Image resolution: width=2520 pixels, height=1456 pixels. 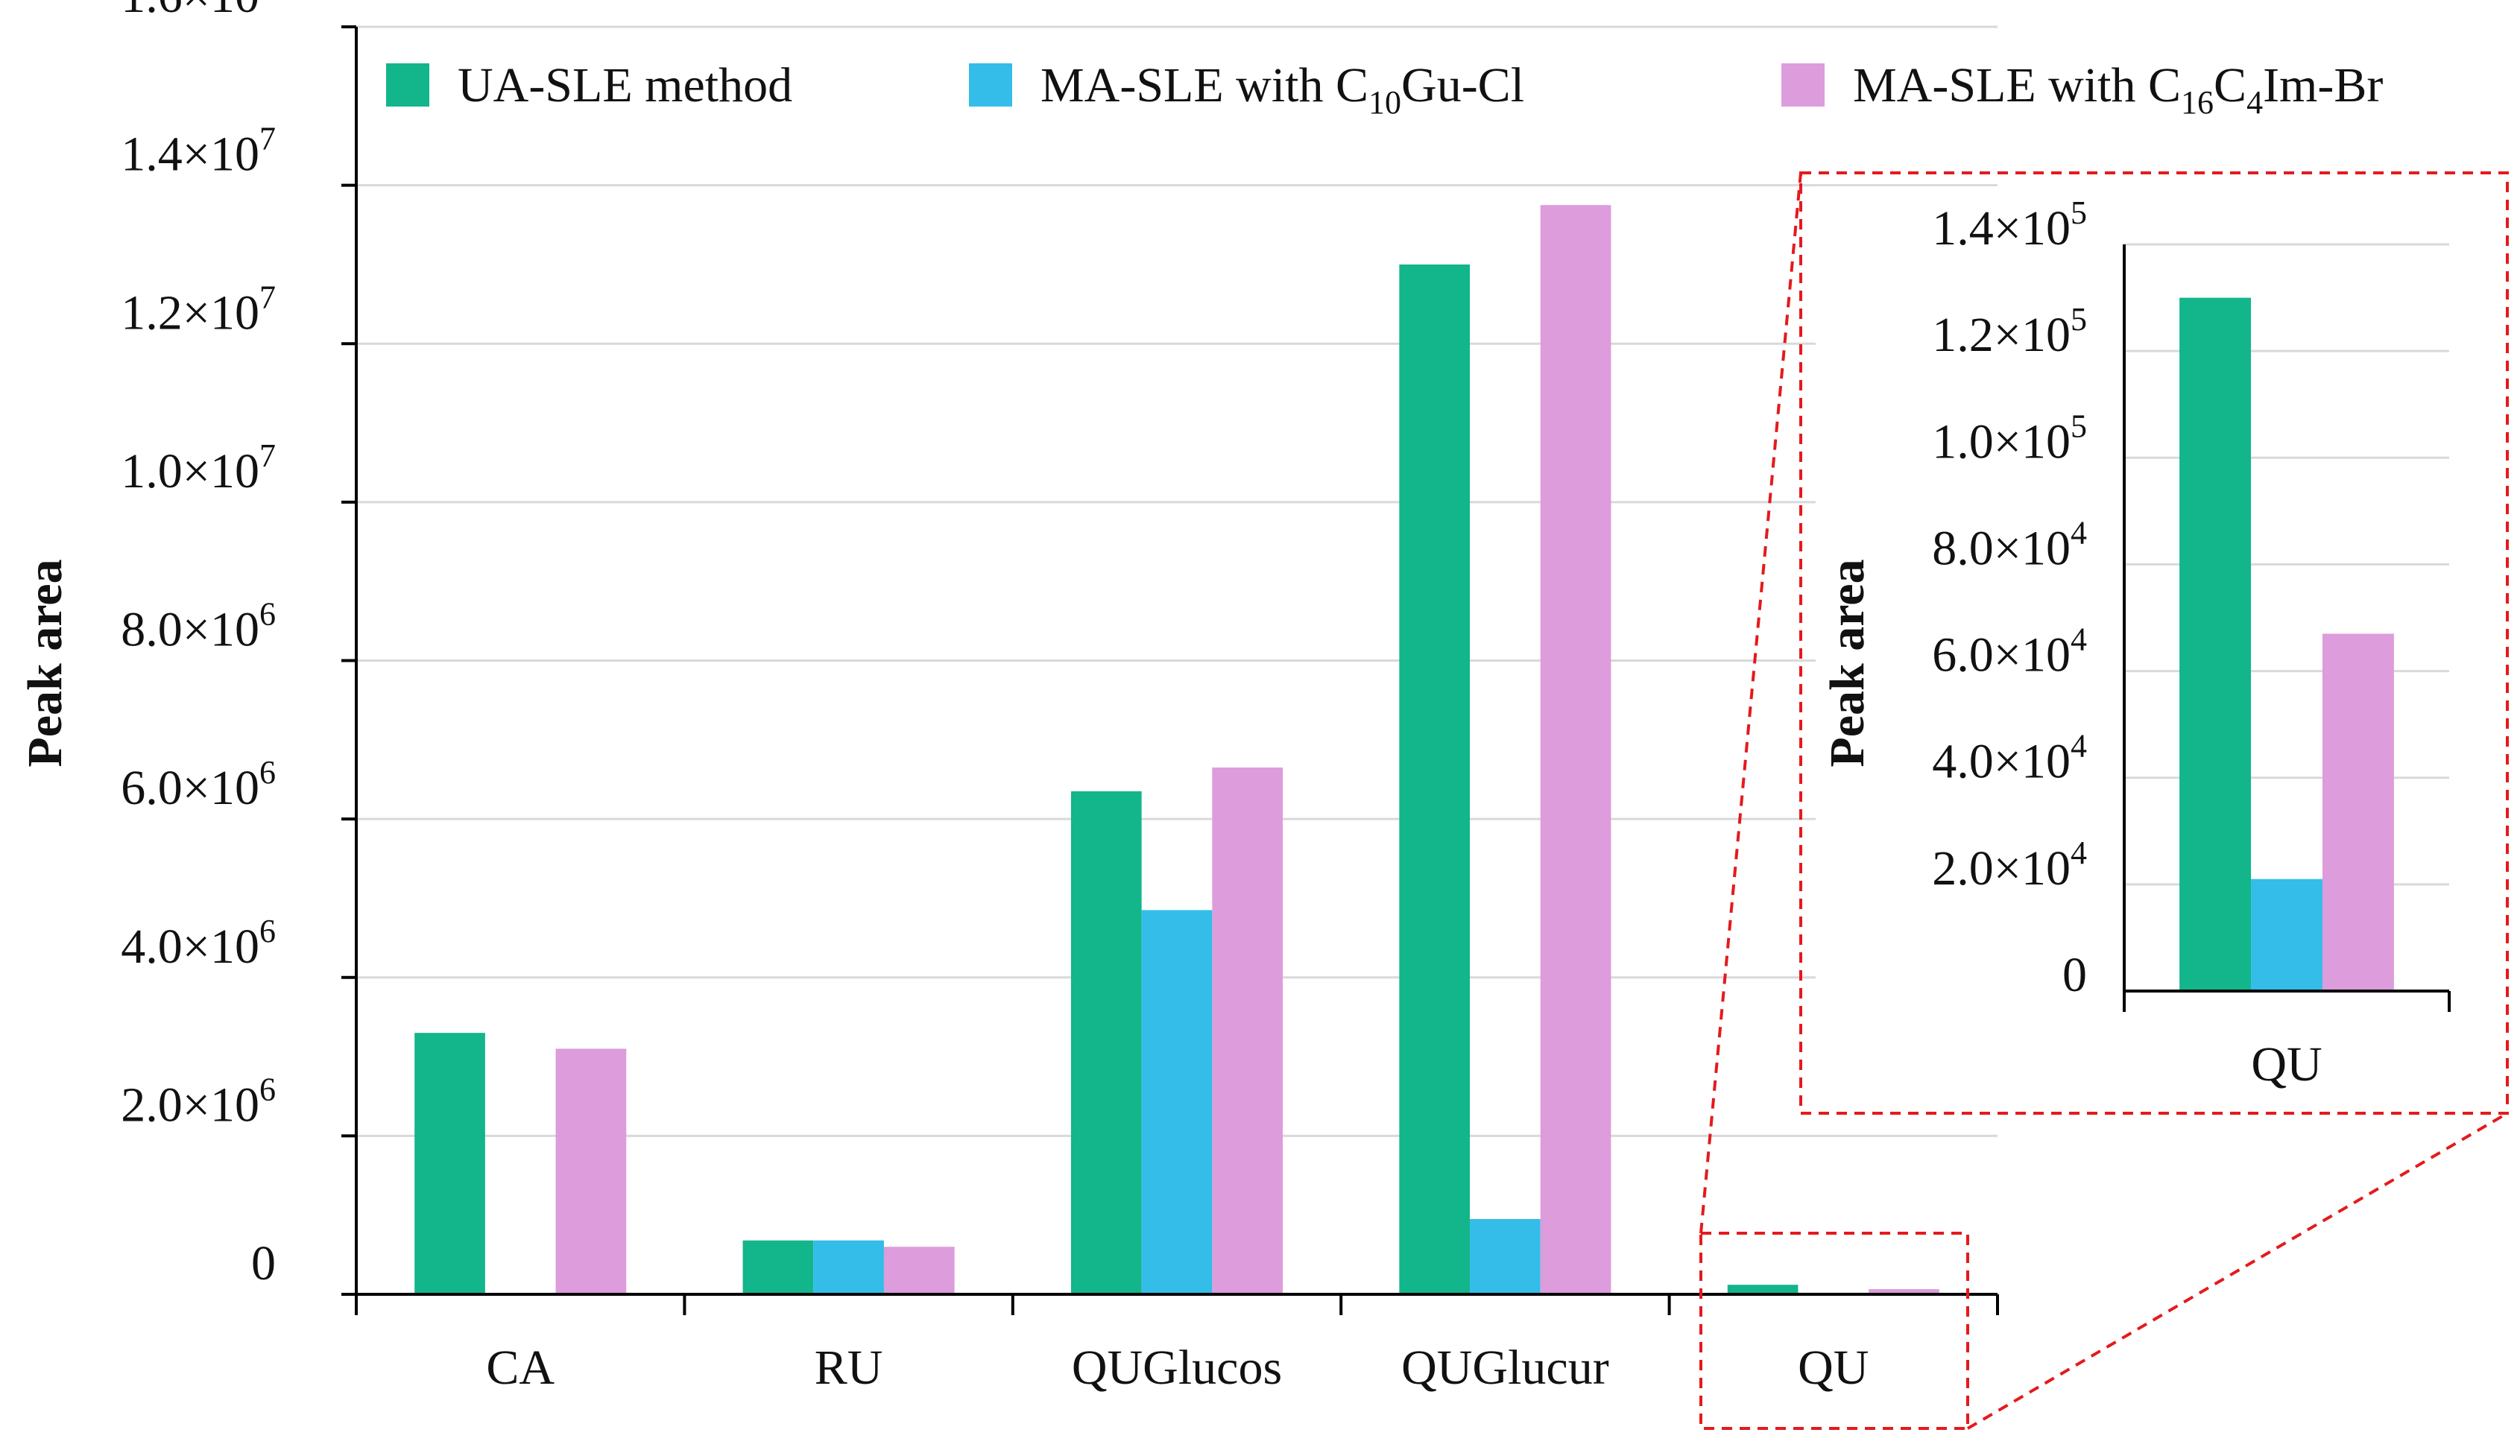 I want to click on main-y-tick-label-mantissa: 6.0×10, so click(x=190, y=788).